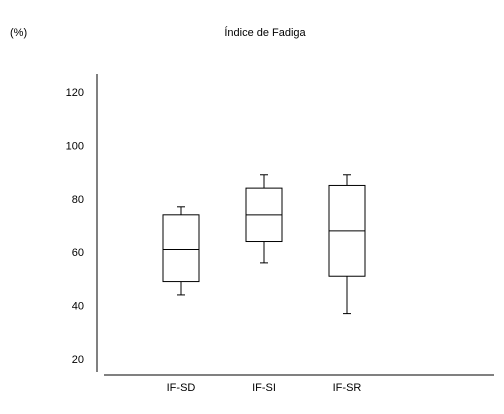  What do you see at coordinates (181, 248) in the screenshot?
I see `iqr-box` at bounding box center [181, 248].